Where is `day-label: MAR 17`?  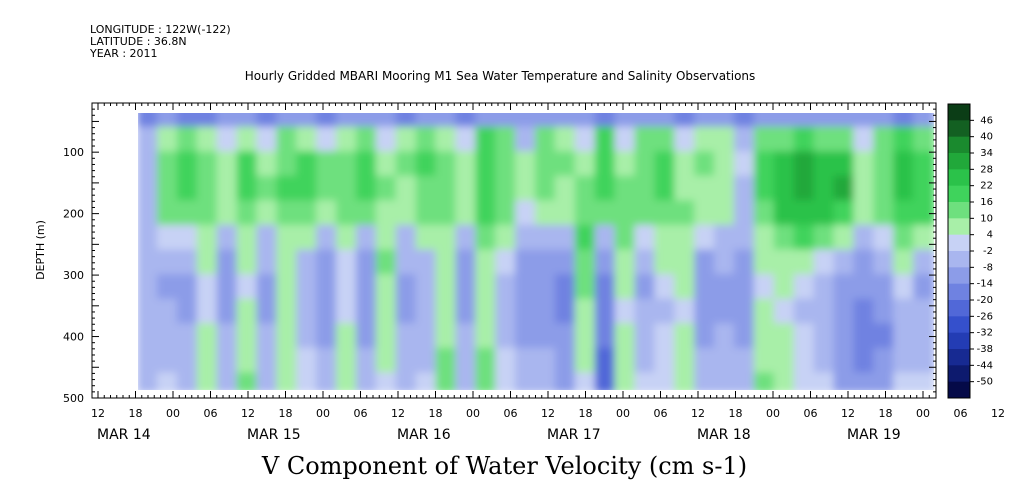 day-label: MAR 17 is located at coordinates (574, 435).